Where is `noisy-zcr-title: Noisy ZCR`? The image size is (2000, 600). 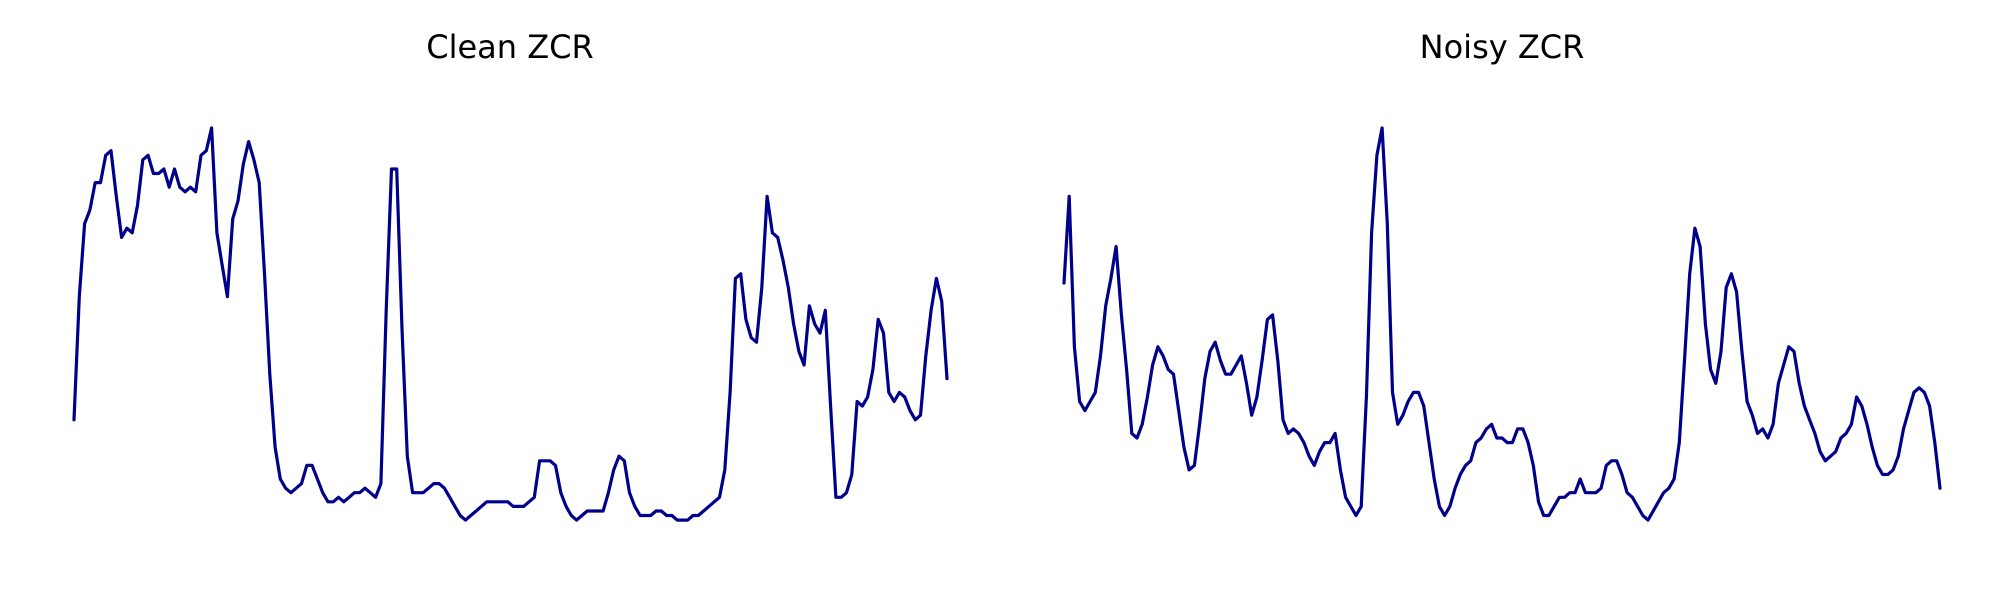 noisy-zcr-title: Noisy ZCR is located at coordinates (1502, 47).